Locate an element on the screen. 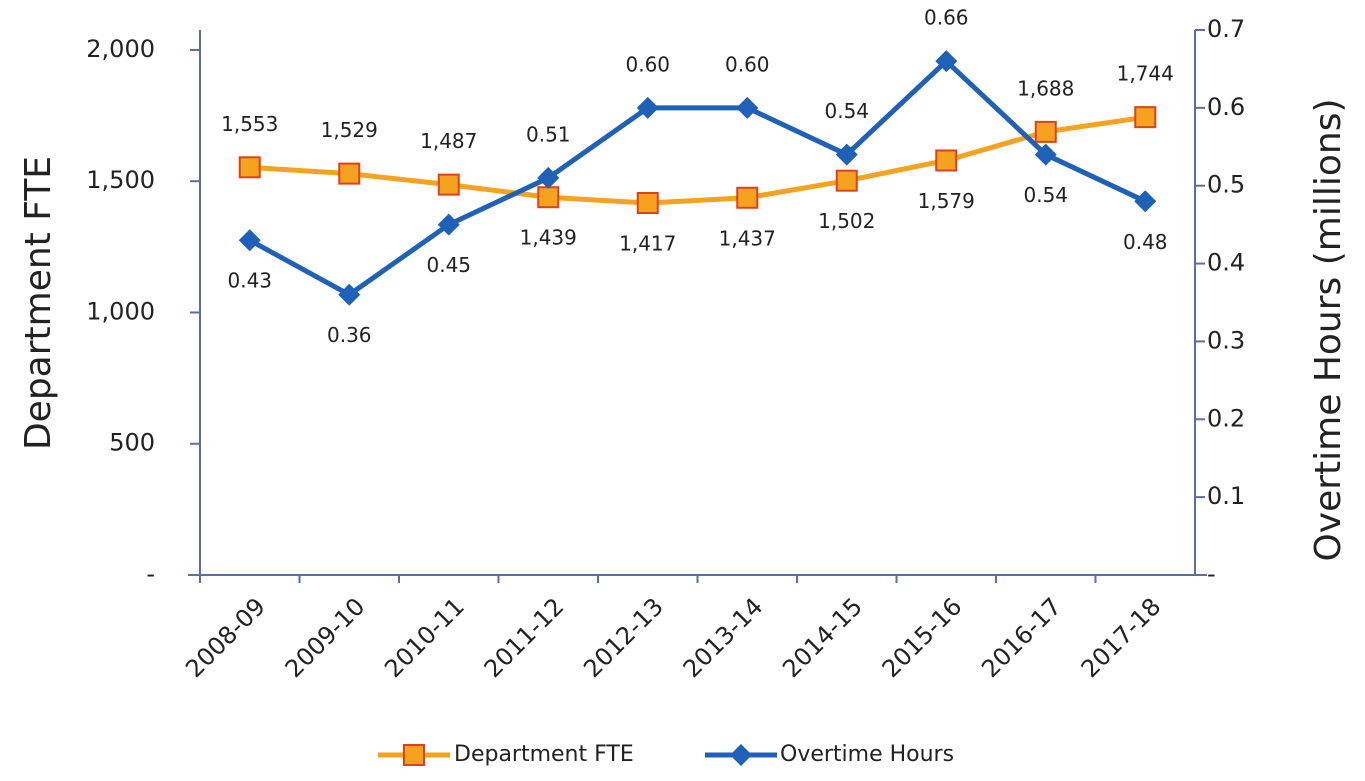 This screenshot has height=781, width=1365. y-tick-label: 1,000 is located at coordinates (120, 311).